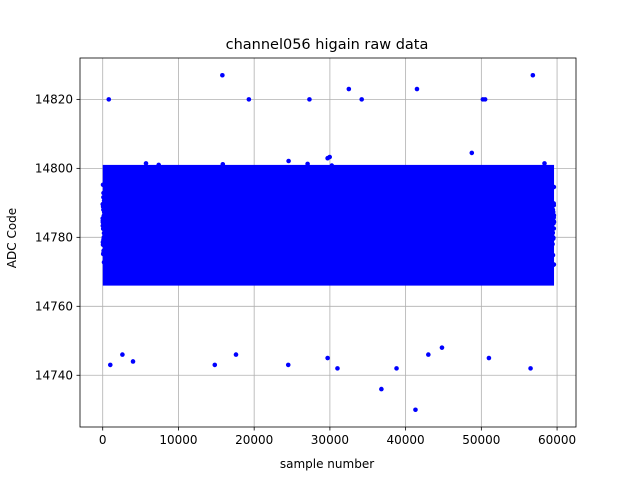  I want to click on y-axis-ticks: 14740 14760 14780 14800 14820, so click(57, 238).